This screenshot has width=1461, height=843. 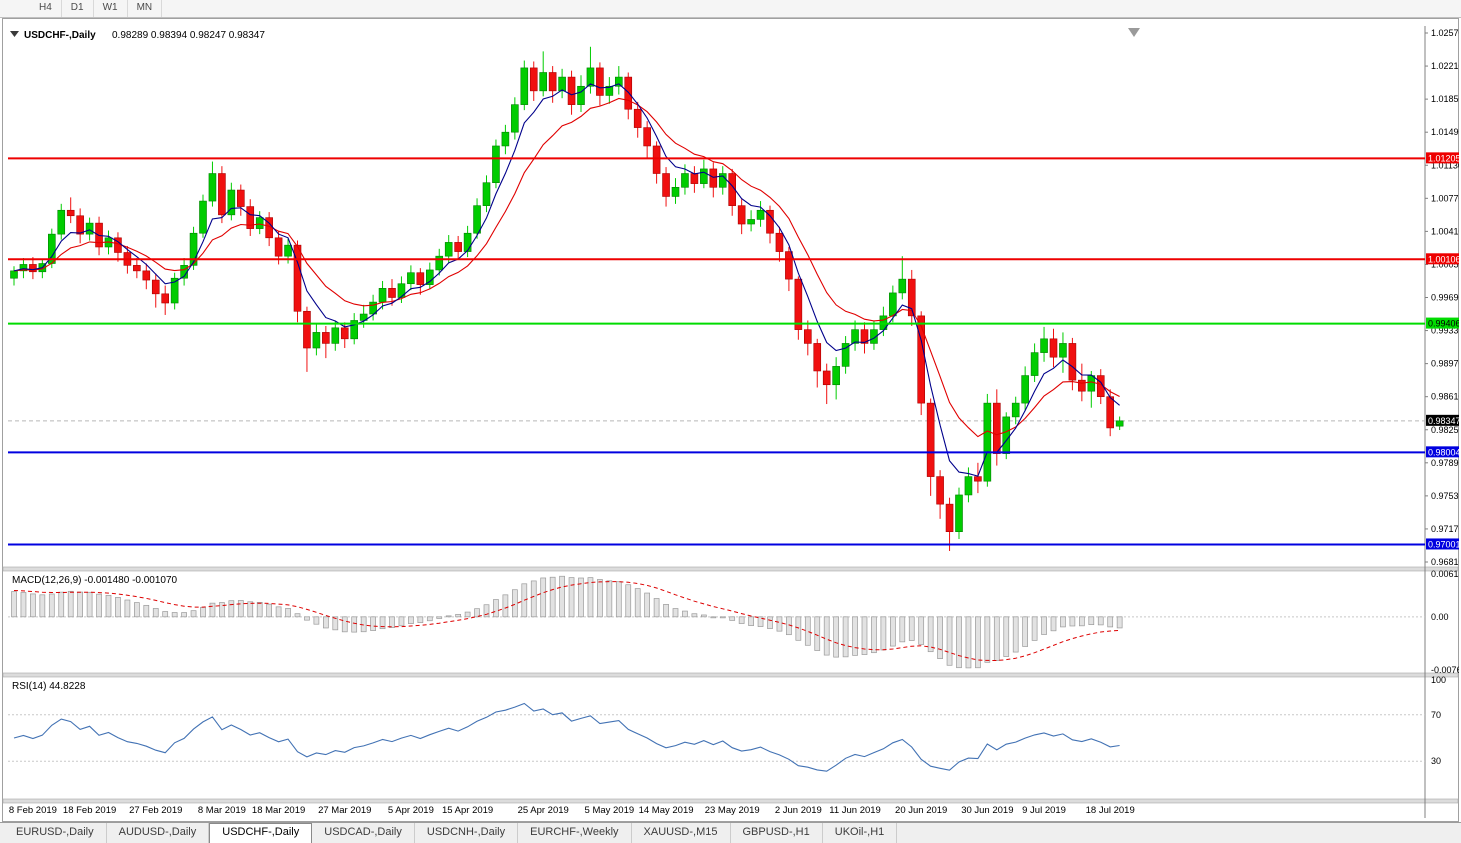 I want to click on price-axis-tick-label: 0.96810, so click(x=1445, y=562).